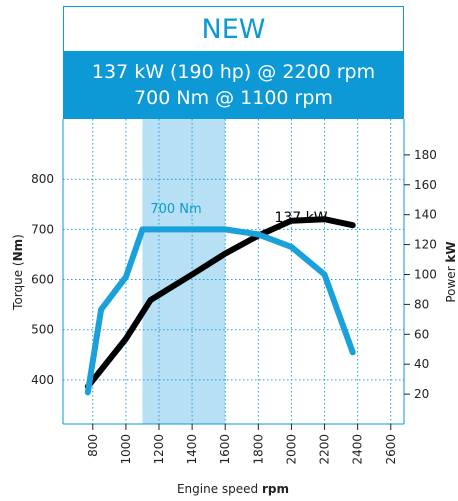 The height and width of the screenshot is (501, 458). What do you see at coordinates (258, 449) in the screenshot?
I see `x-tick-label: 1800` at bounding box center [258, 449].